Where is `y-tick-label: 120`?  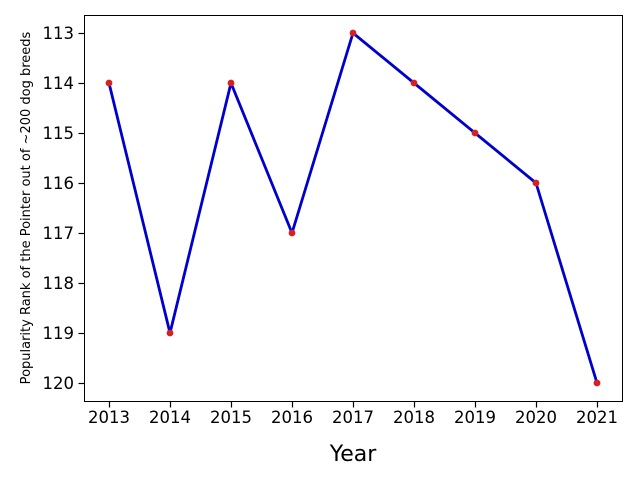
y-tick-label: 120 is located at coordinates (59, 383).